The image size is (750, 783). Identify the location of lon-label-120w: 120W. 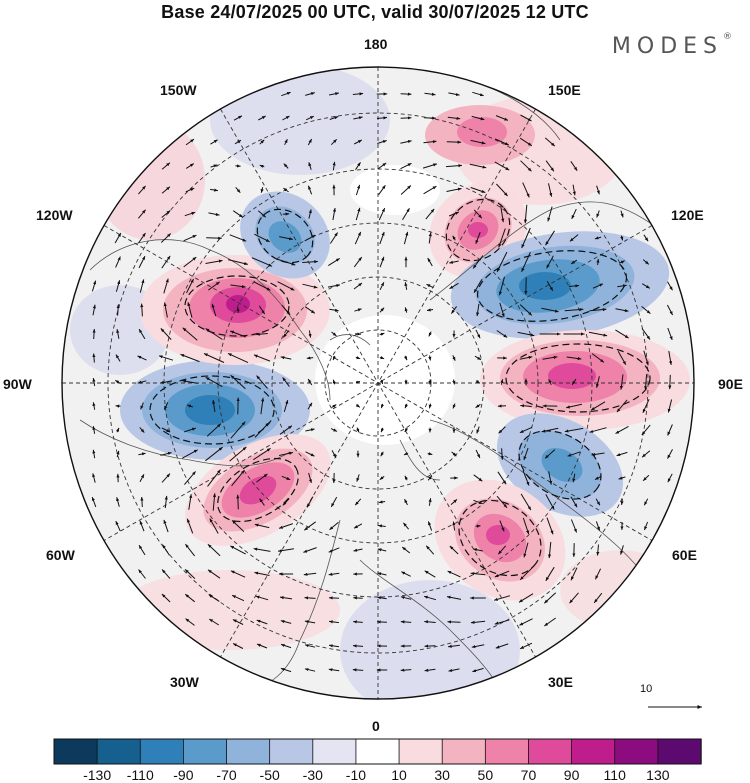
(54, 215).